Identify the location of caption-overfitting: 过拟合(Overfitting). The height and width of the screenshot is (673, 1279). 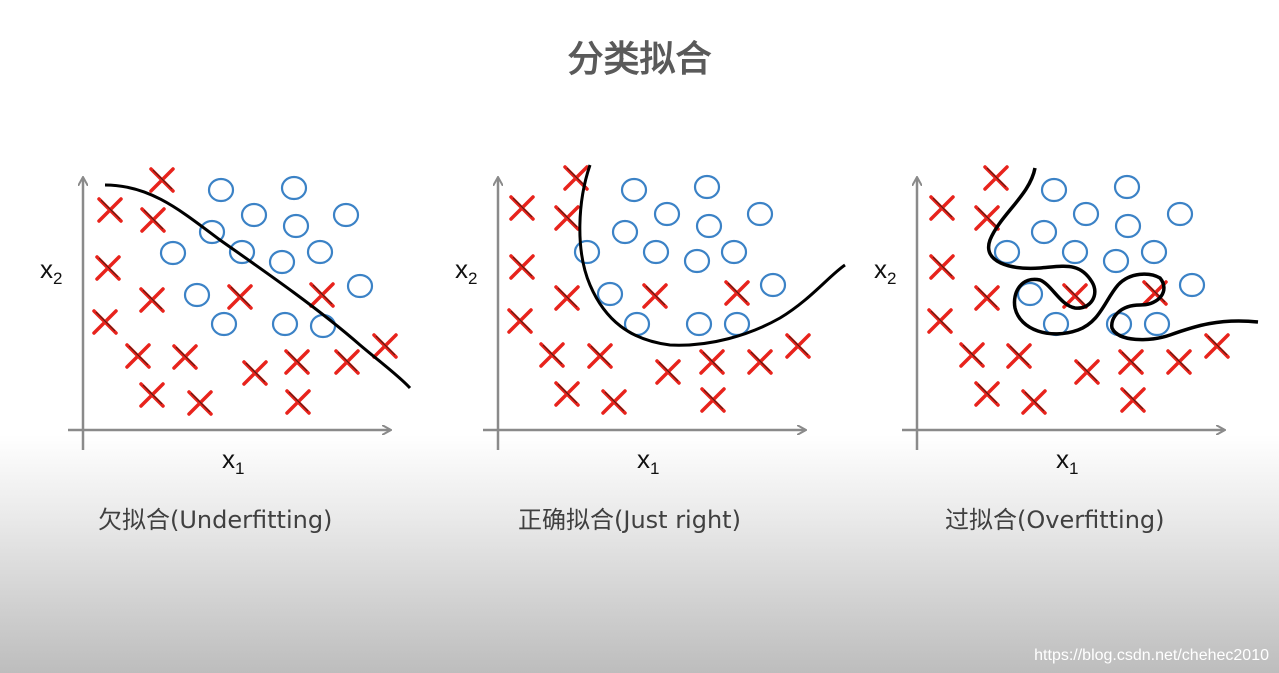
(1055, 520).